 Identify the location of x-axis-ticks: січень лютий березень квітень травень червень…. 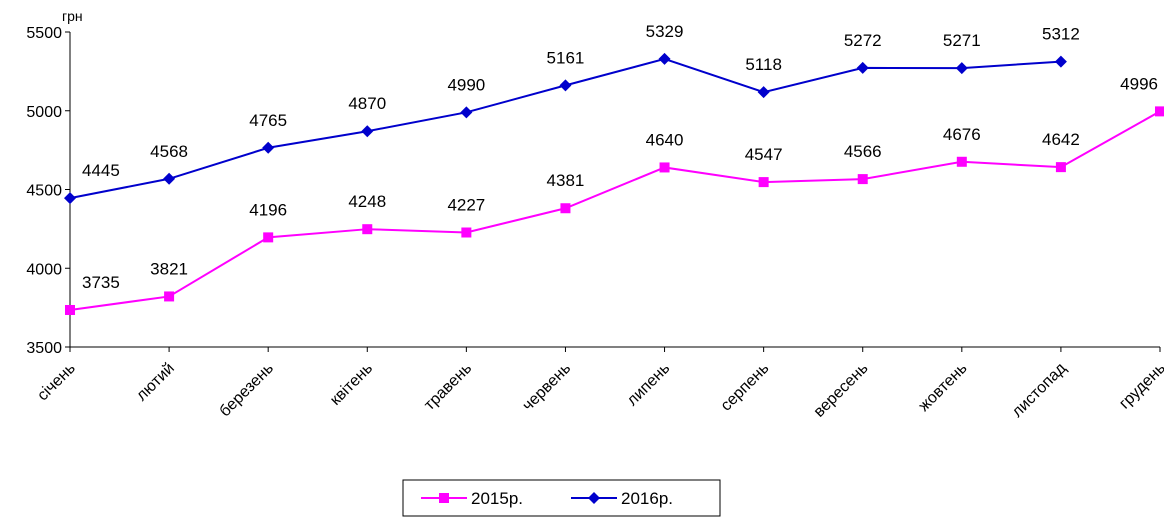
(599, 384).